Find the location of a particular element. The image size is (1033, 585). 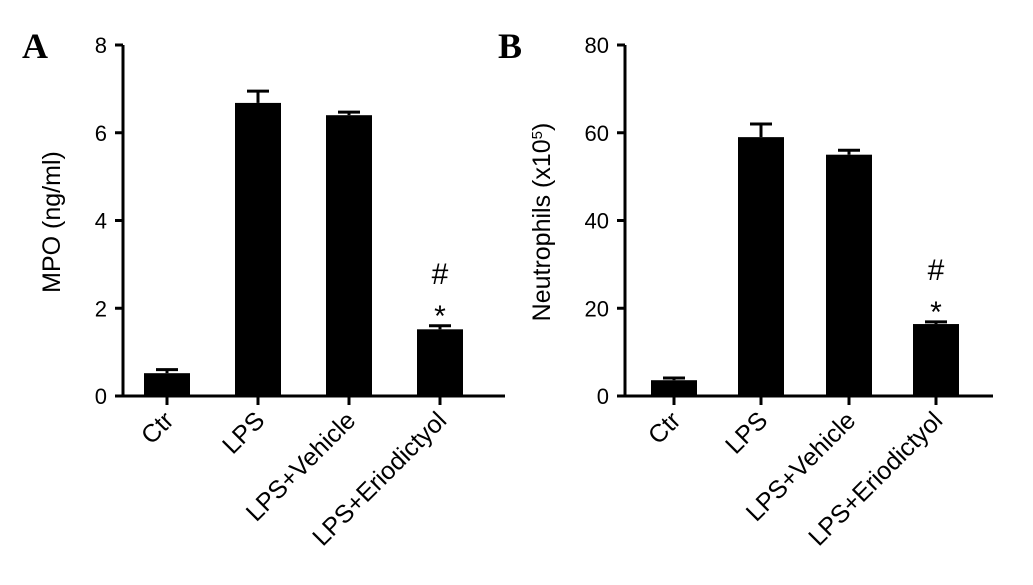

y-tick-label: 80 is located at coordinates (597, 45).